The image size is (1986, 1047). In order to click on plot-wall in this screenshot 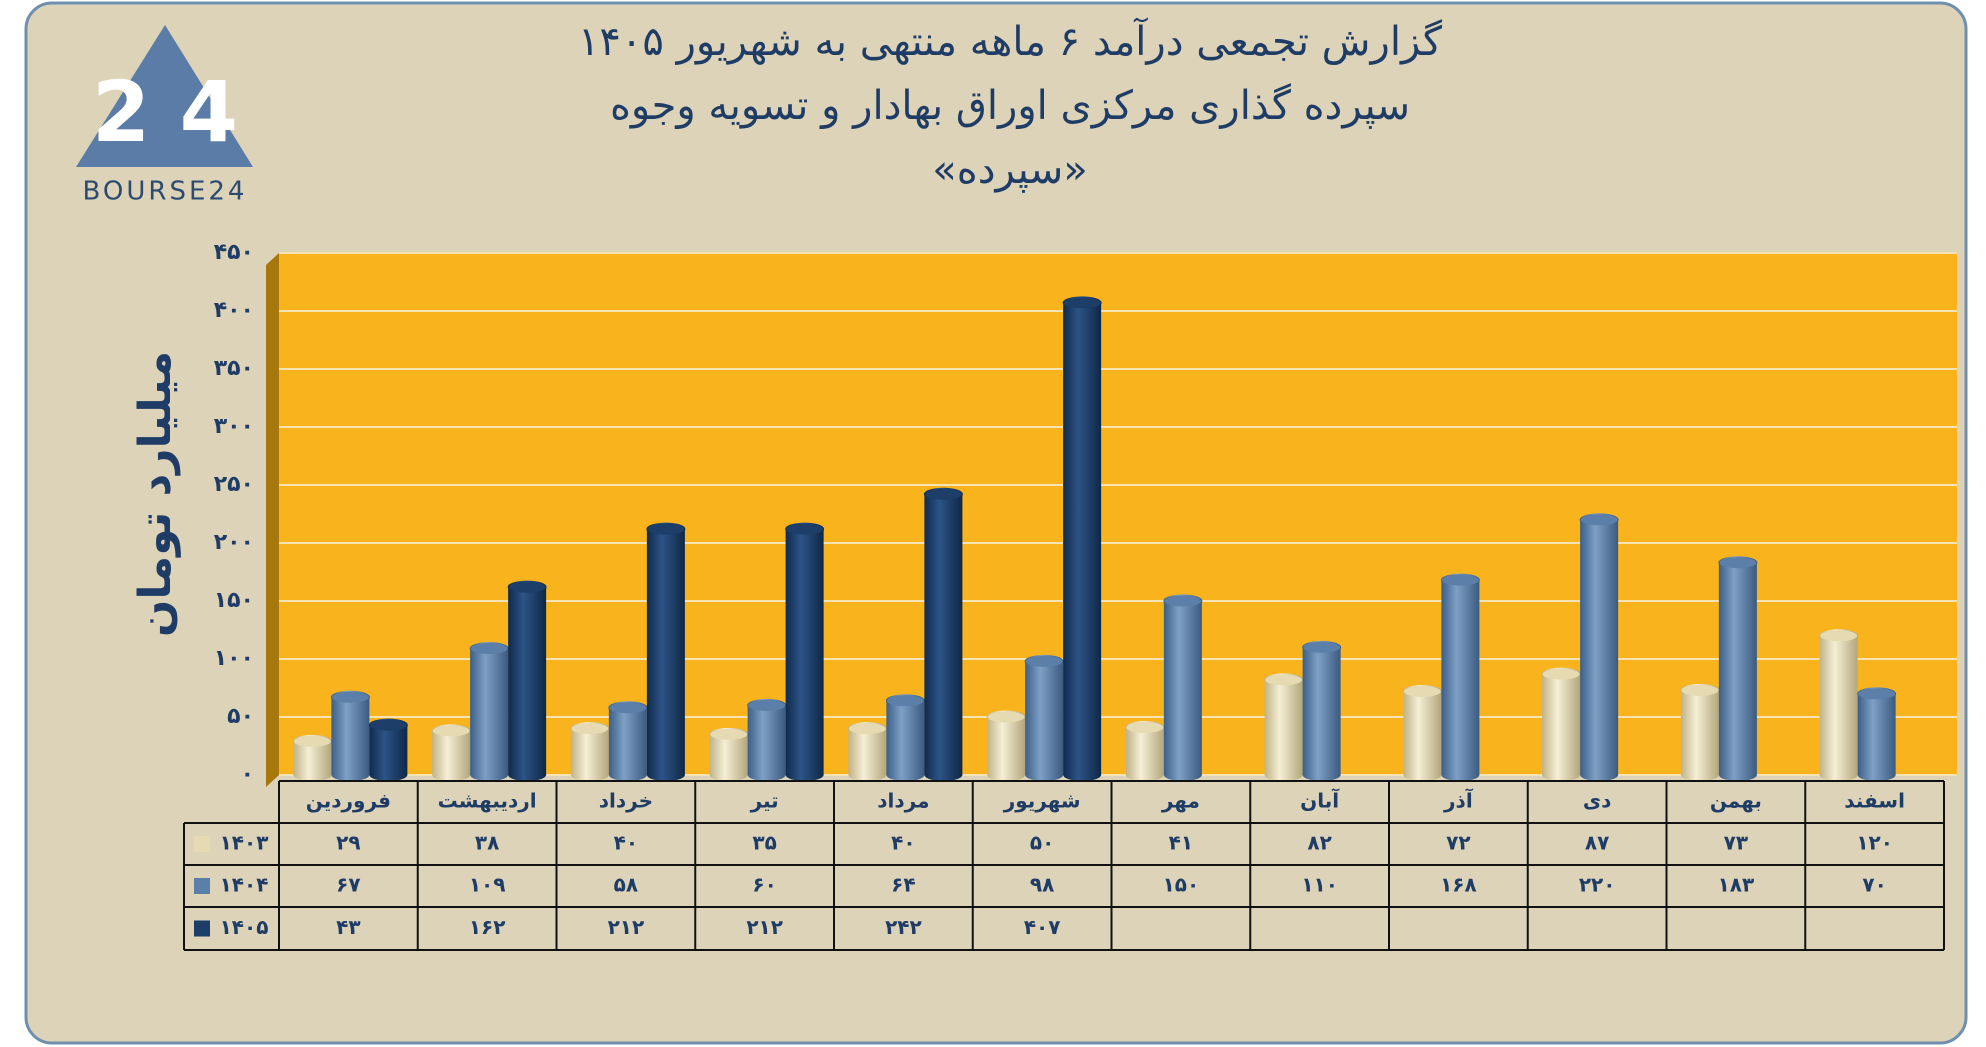, I will do `click(272, 520)`.